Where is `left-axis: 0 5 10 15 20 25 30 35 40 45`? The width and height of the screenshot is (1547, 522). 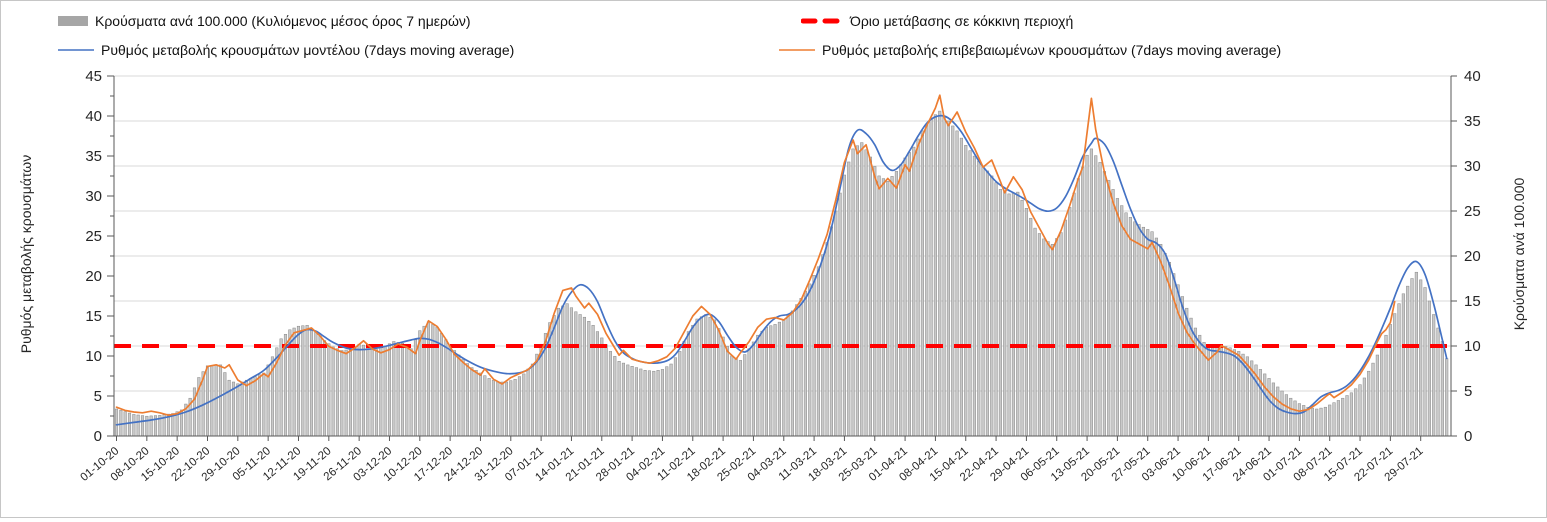
left-axis: 0 5 10 15 20 25 30 35 40 45 is located at coordinates (99, 256).